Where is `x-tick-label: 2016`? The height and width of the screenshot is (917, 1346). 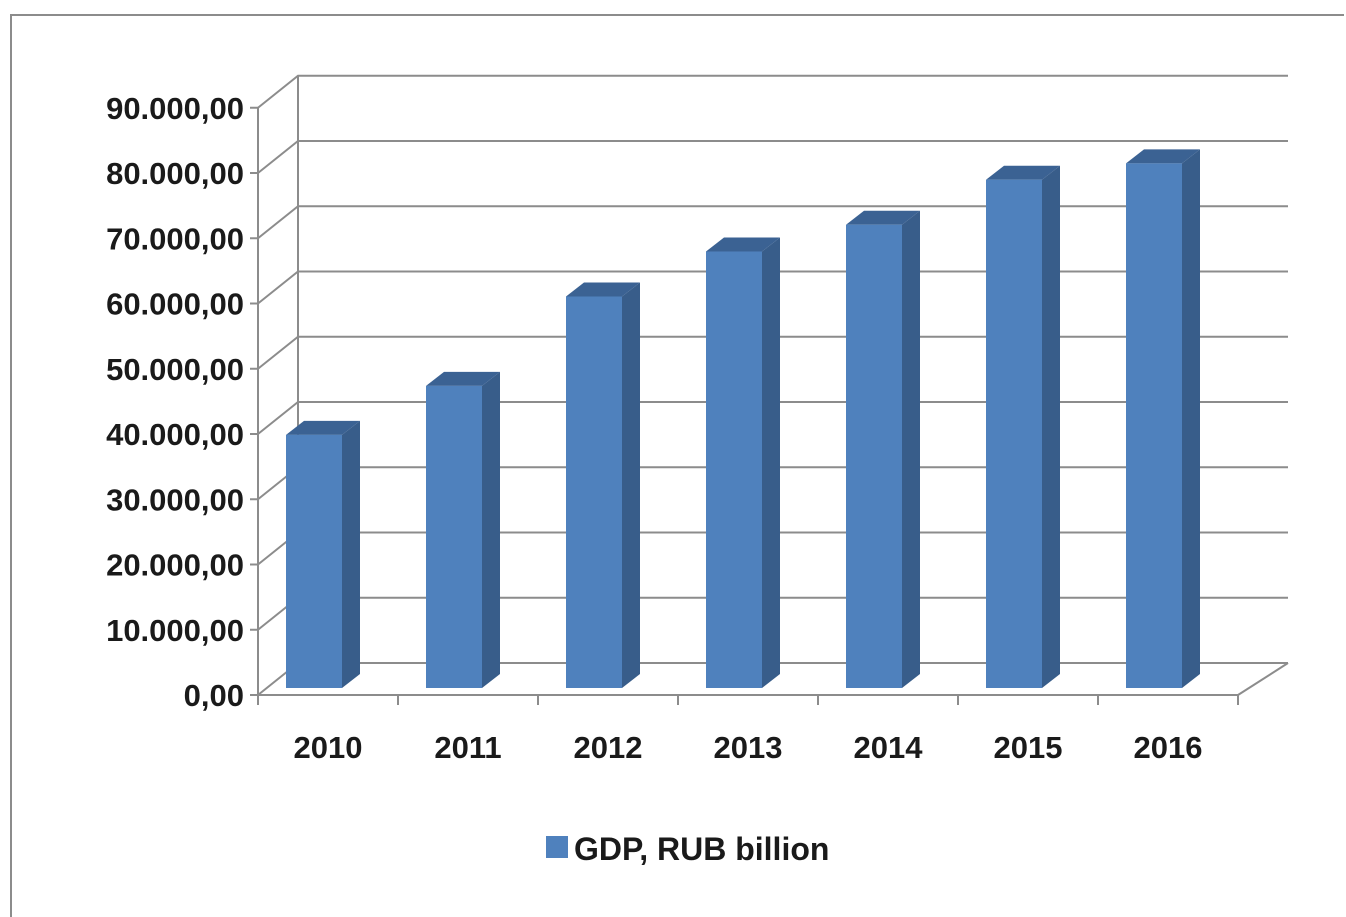
x-tick-label: 2016 is located at coordinates (1168, 747).